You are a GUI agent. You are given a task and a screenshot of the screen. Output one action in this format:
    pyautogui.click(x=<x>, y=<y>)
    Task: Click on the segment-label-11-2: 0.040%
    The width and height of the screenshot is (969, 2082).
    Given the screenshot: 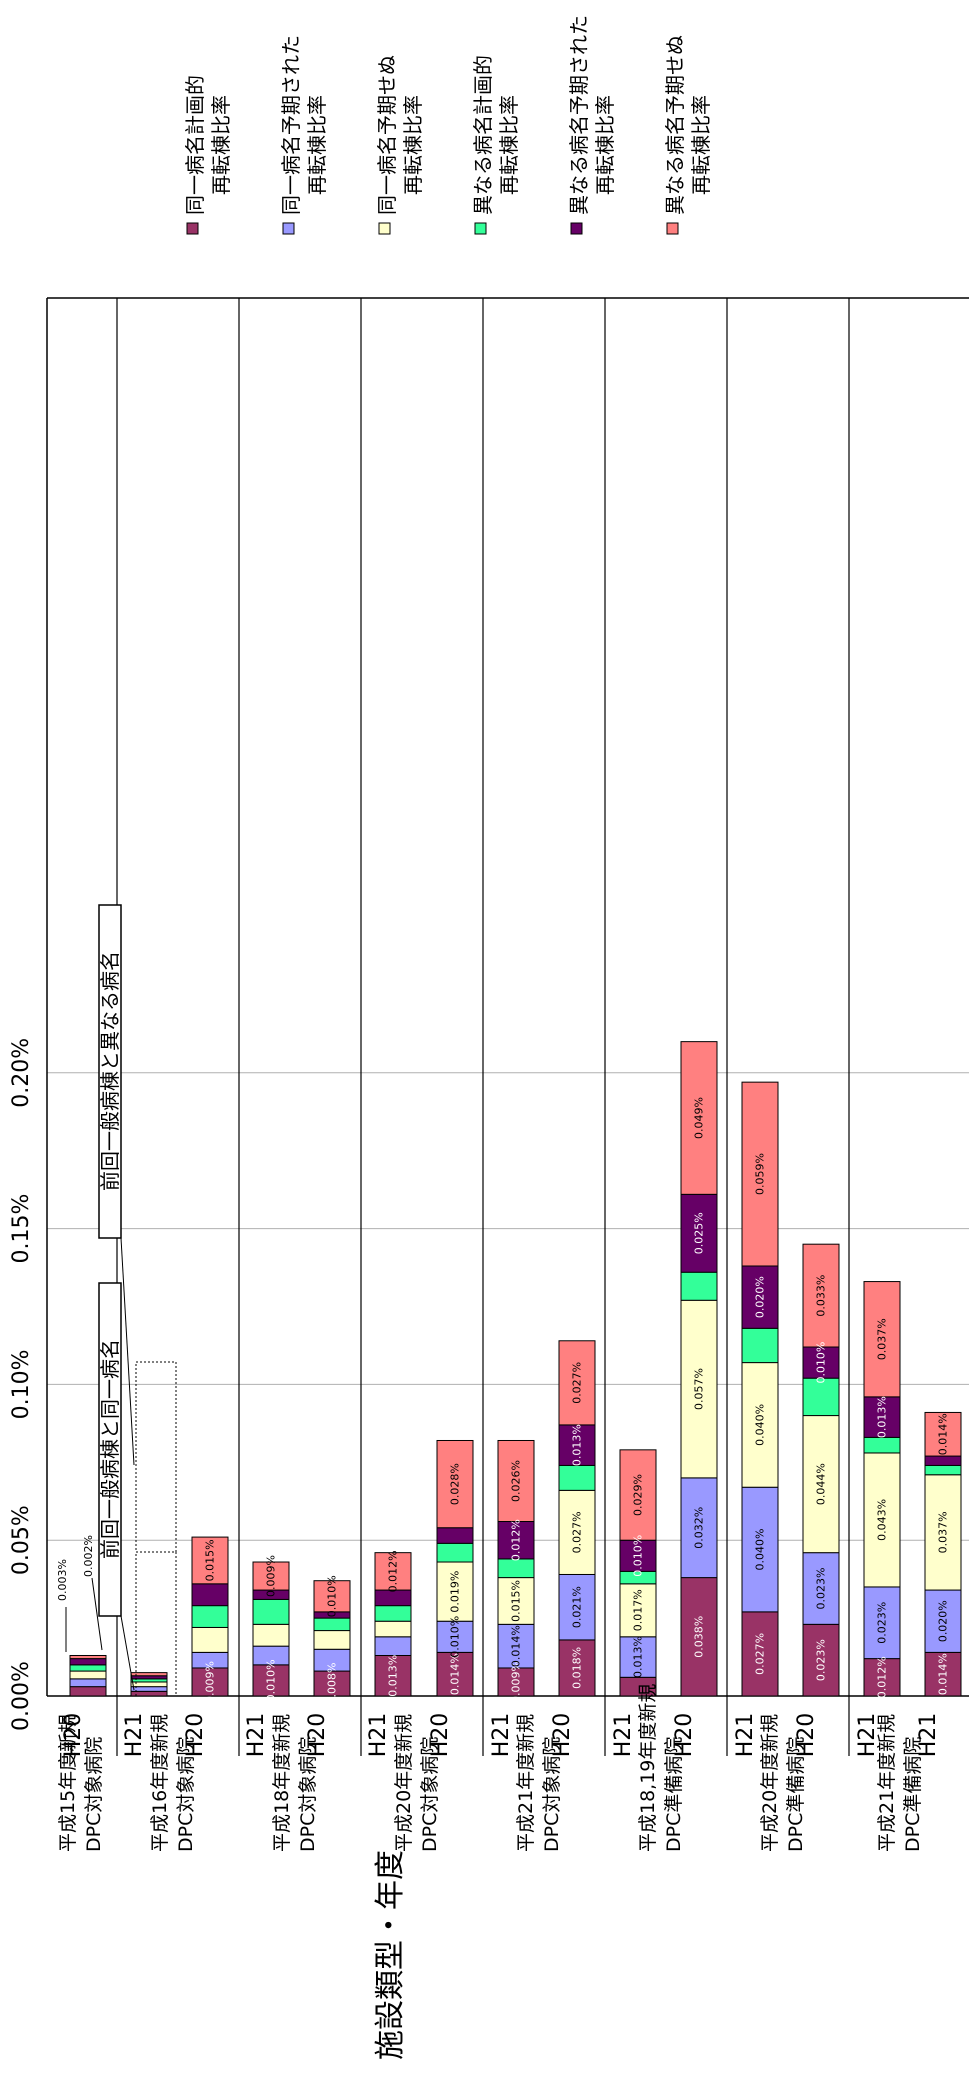 What is the action you would take?
    pyautogui.click(x=760, y=1425)
    